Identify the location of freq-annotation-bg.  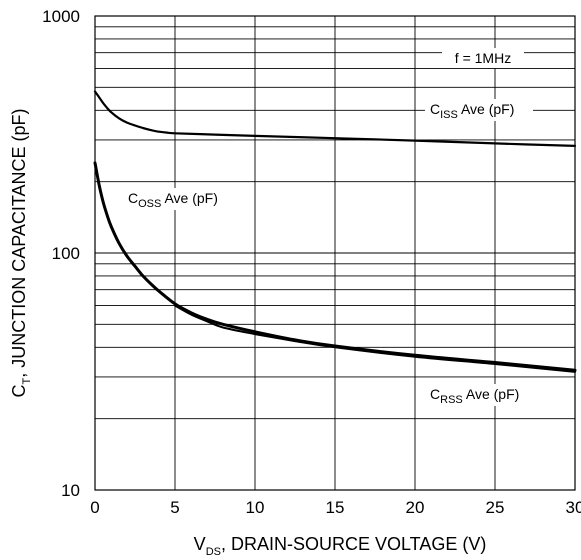
(483, 58).